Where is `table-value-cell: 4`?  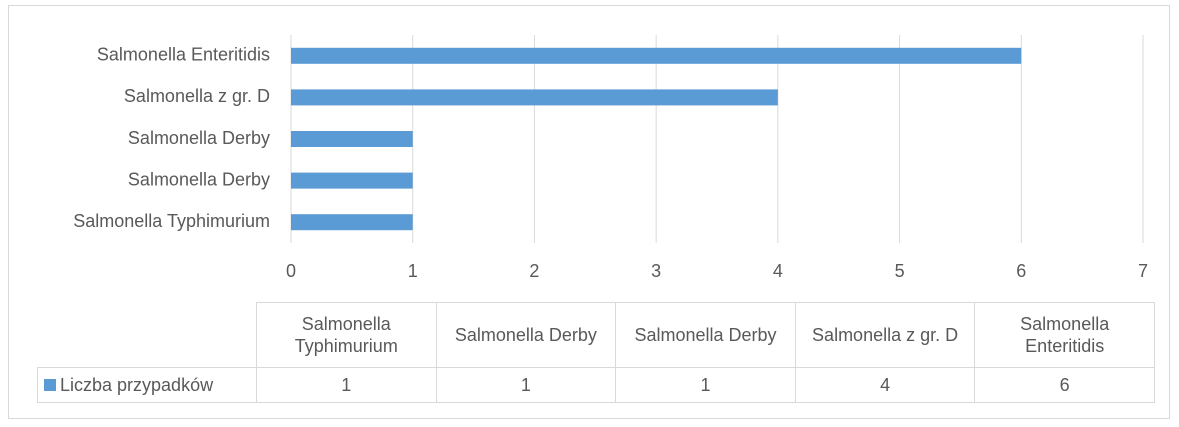
table-value-cell: 4 is located at coordinates (885, 385).